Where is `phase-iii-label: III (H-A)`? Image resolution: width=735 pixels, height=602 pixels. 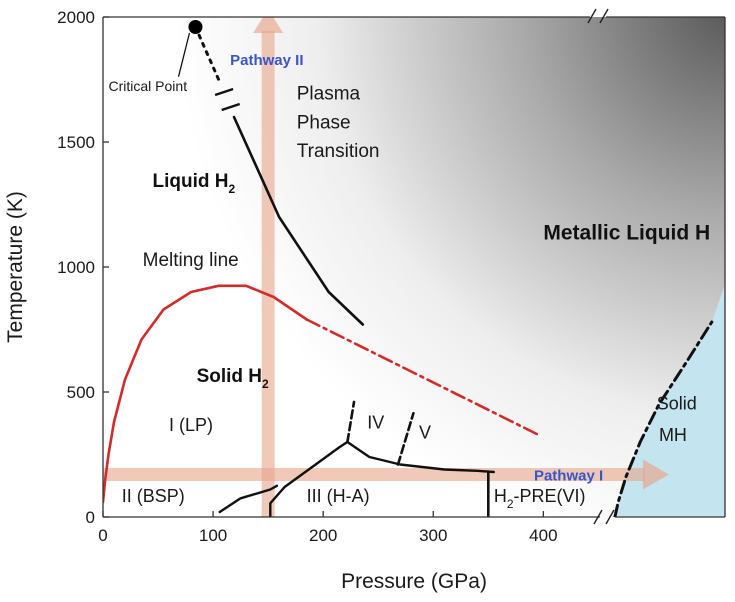 phase-iii-label: III (H-A) is located at coordinates (338, 496).